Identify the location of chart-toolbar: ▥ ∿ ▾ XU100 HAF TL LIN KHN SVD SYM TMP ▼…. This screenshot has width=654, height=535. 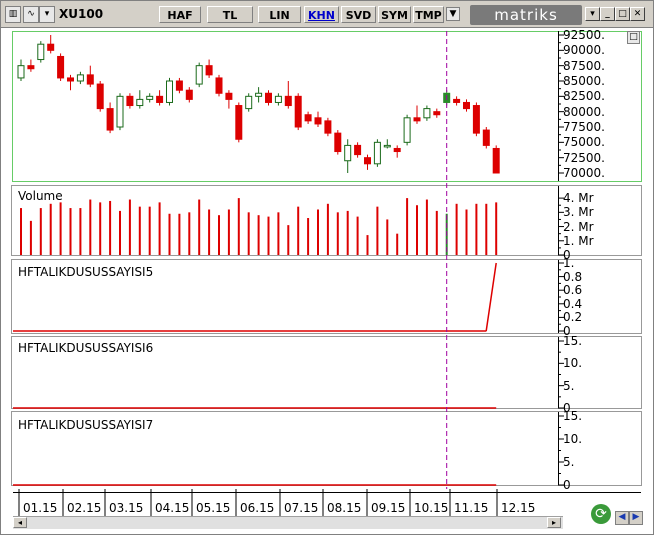
(327, 14).